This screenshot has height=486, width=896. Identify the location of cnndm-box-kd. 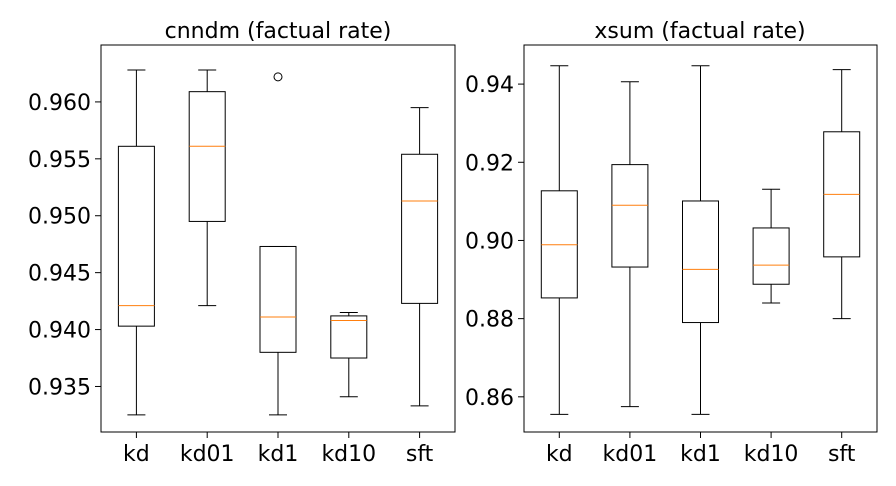
(136, 242).